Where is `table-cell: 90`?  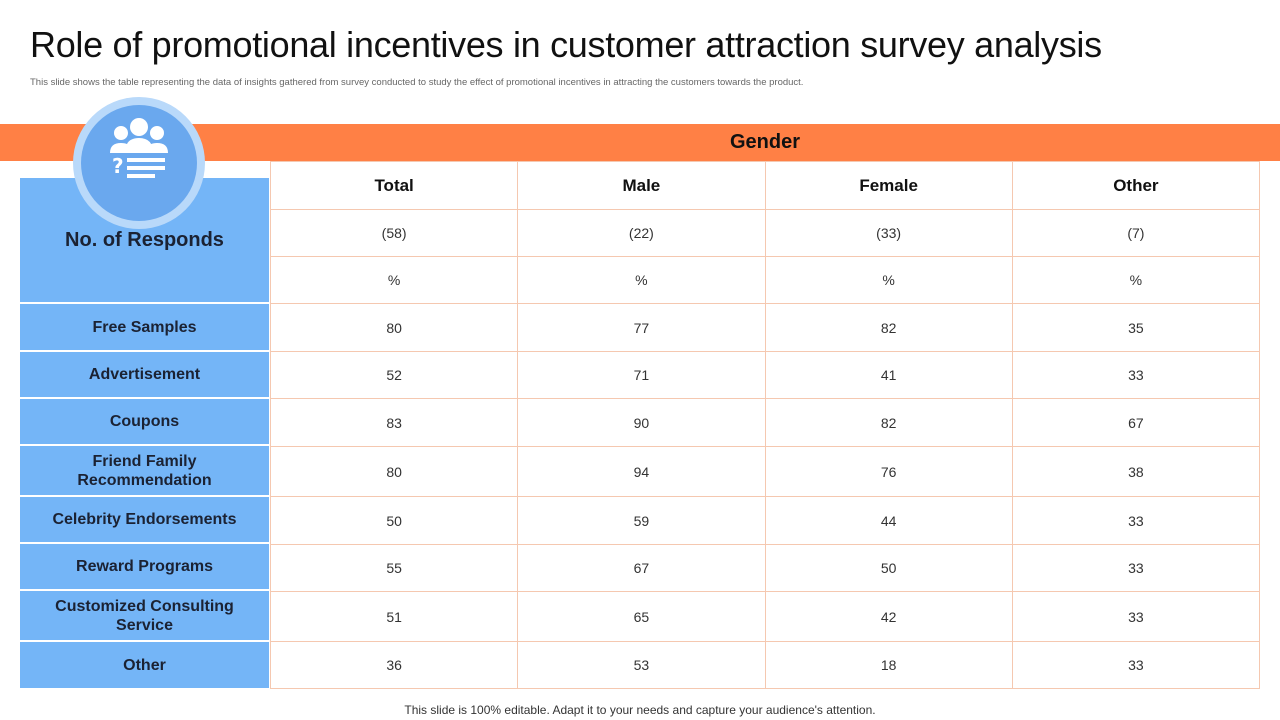
table-cell: 90 is located at coordinates (640, 422).